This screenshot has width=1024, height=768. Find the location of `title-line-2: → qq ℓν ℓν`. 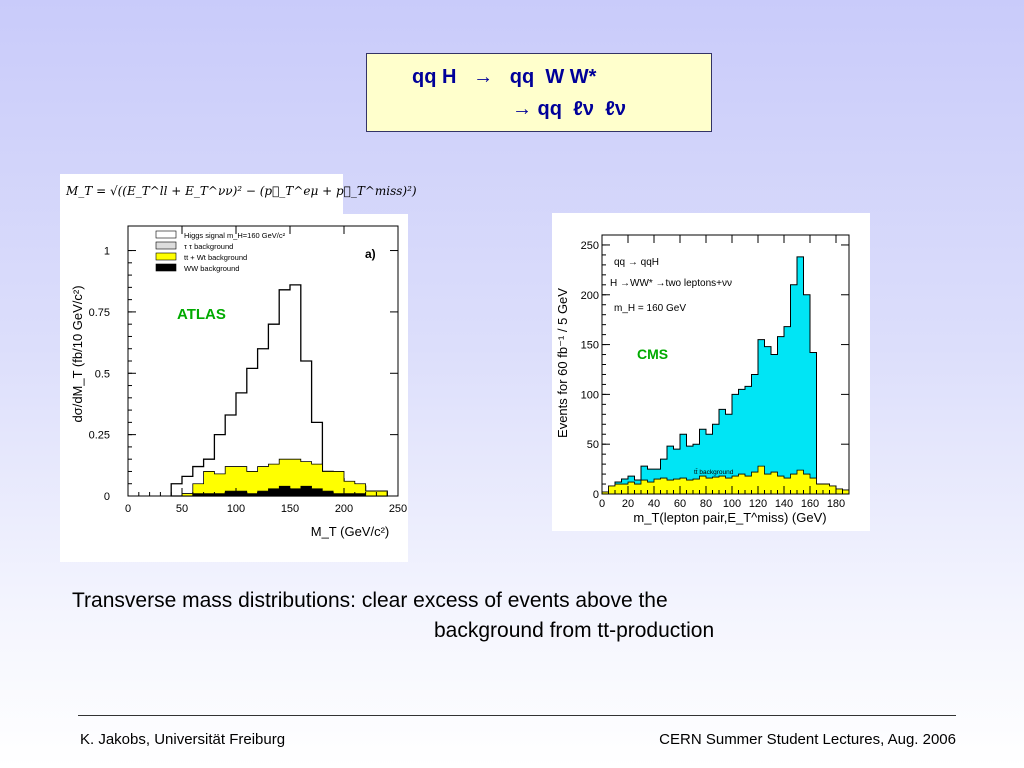

title-line-2: → qq ℓν ℓν is located at coordinates (569, 109).